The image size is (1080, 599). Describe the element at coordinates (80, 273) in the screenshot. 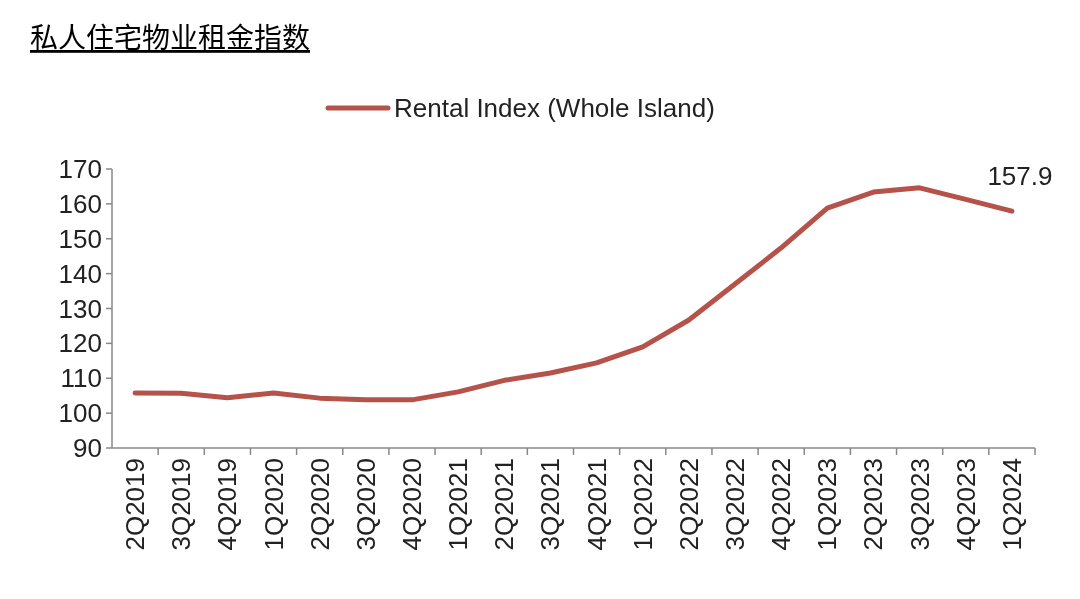

I see `y-tick-label: 140` at that location.